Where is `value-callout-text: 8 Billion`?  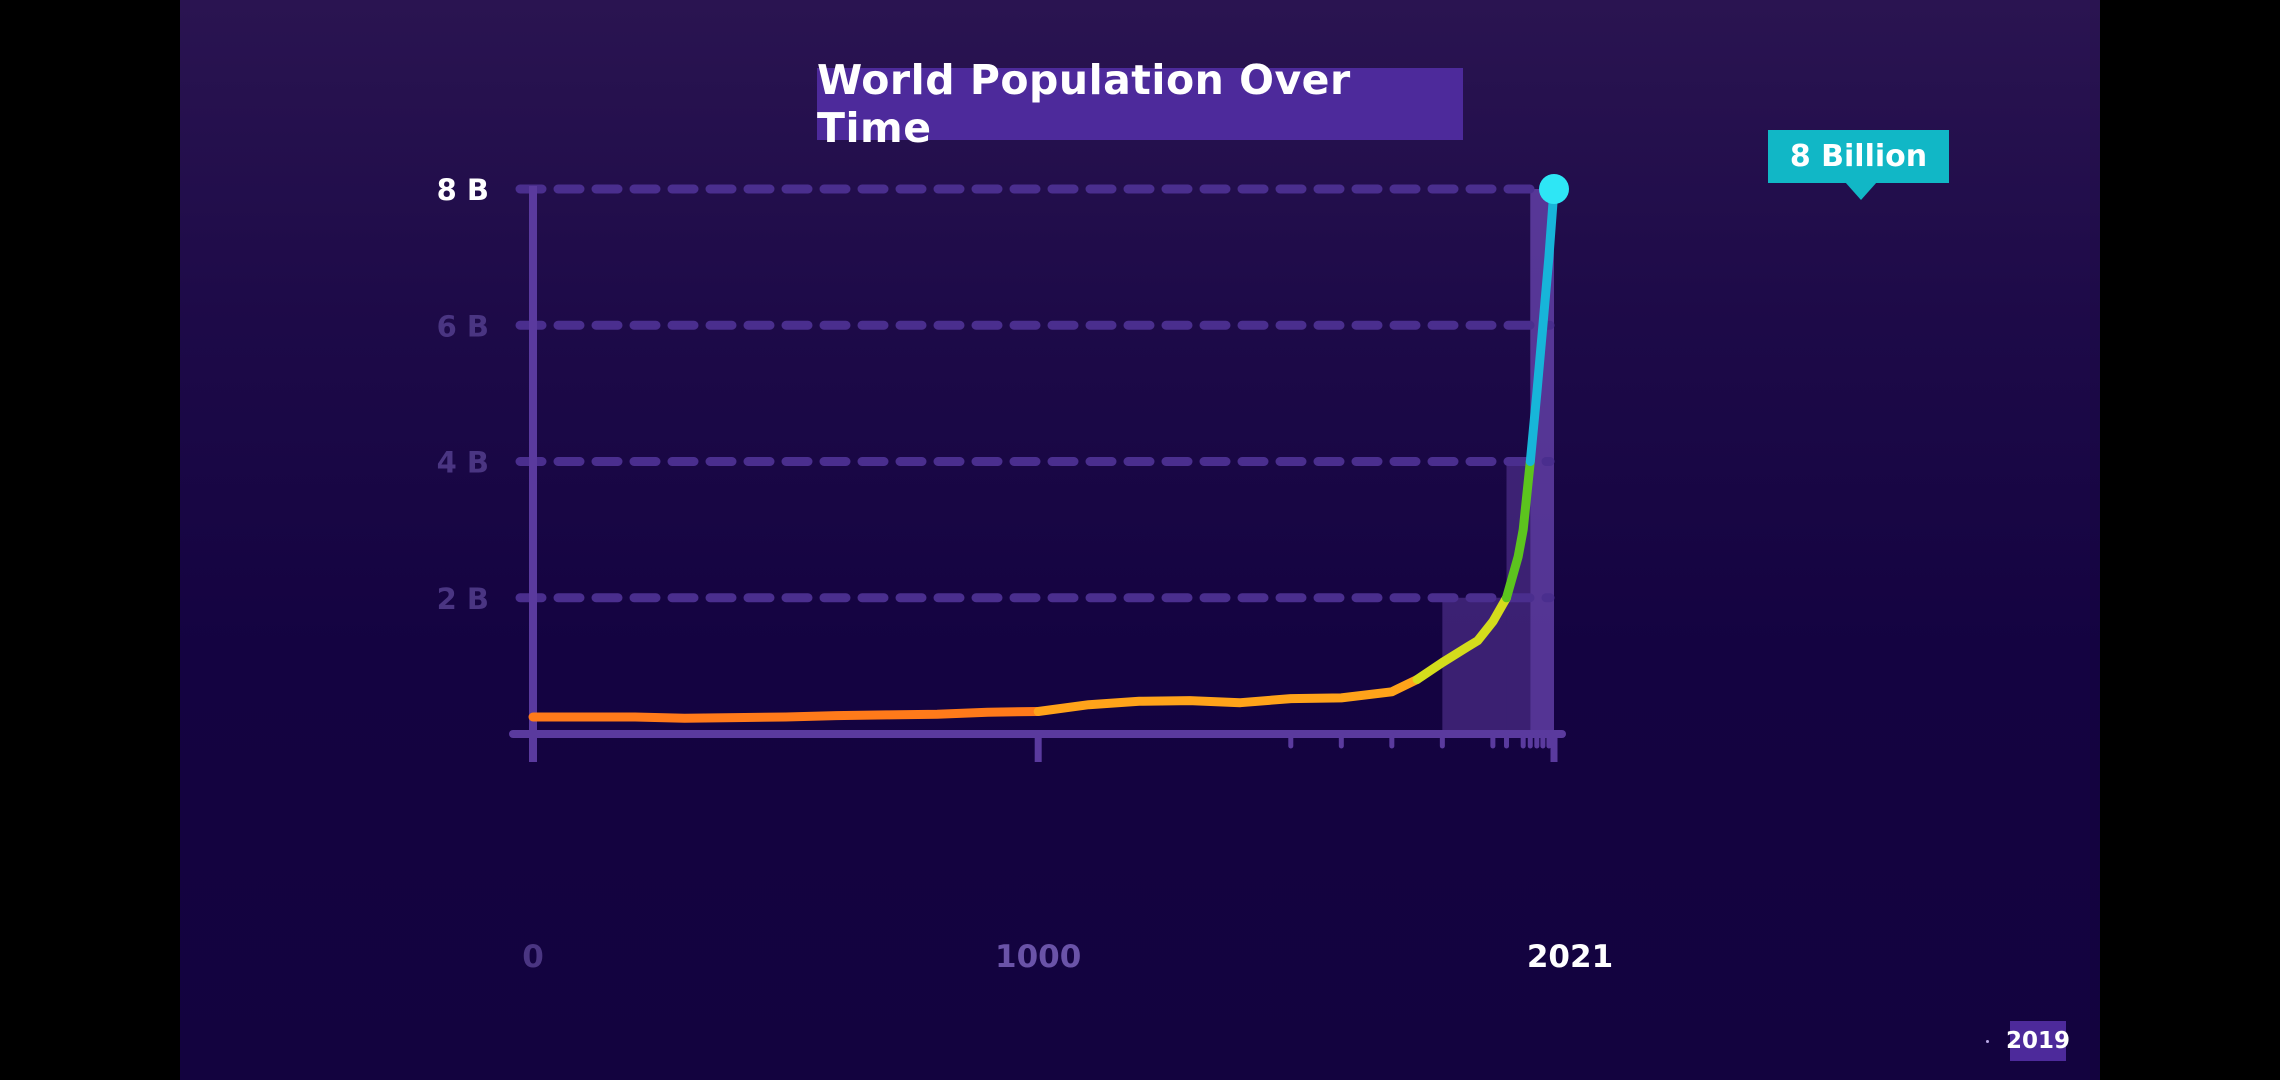
value-callout-text: 8 Billion is located at coordinates (1858, 156).